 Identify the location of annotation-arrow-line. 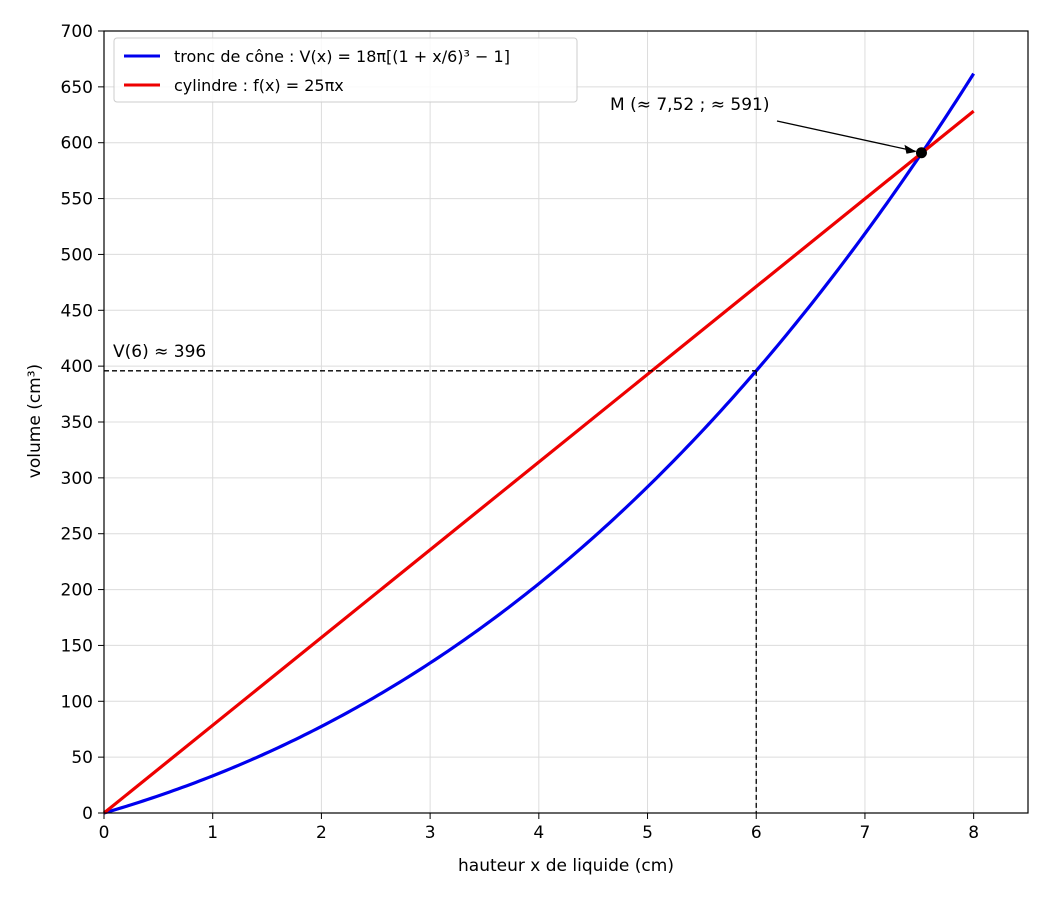
(846, 136).